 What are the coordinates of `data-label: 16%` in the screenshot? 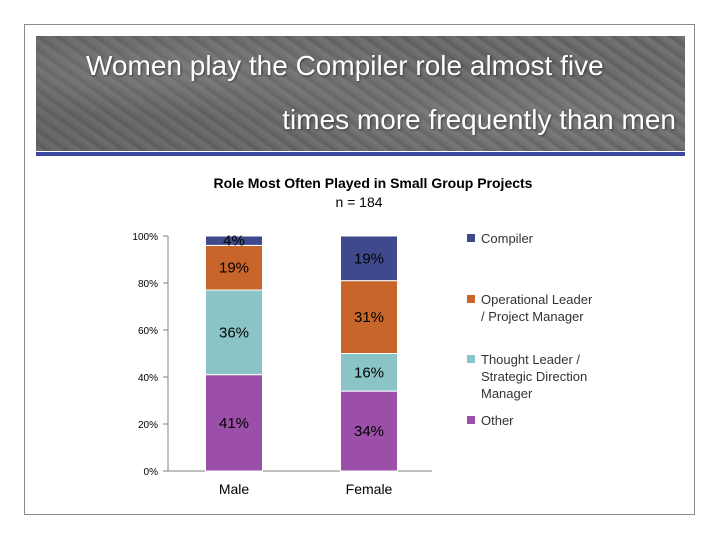 It's located at (369, 372).